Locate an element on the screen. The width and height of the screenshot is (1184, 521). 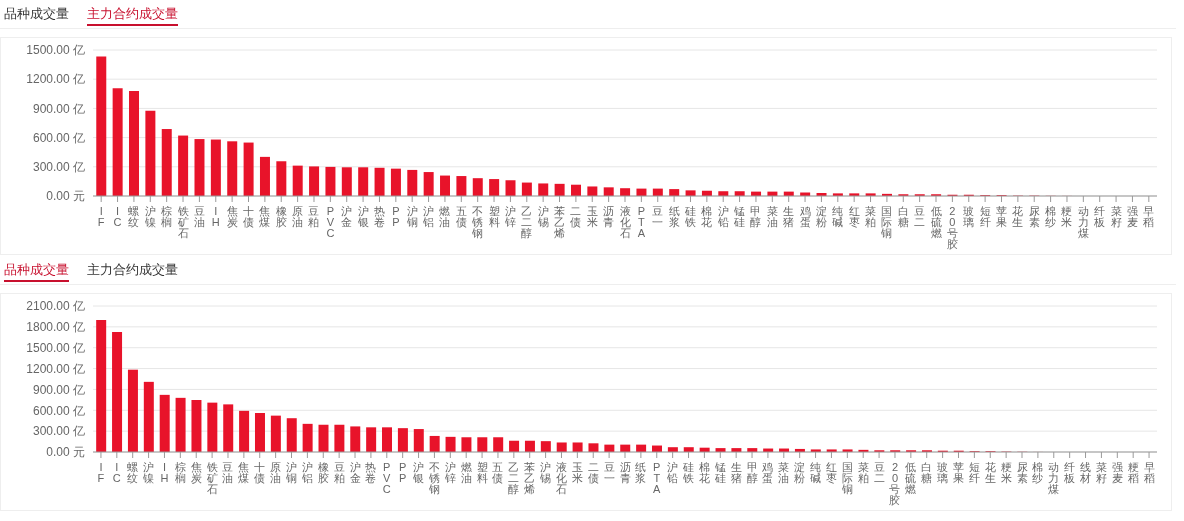
x-tick-label: 沪镍 is located at coordinates (149, 216).